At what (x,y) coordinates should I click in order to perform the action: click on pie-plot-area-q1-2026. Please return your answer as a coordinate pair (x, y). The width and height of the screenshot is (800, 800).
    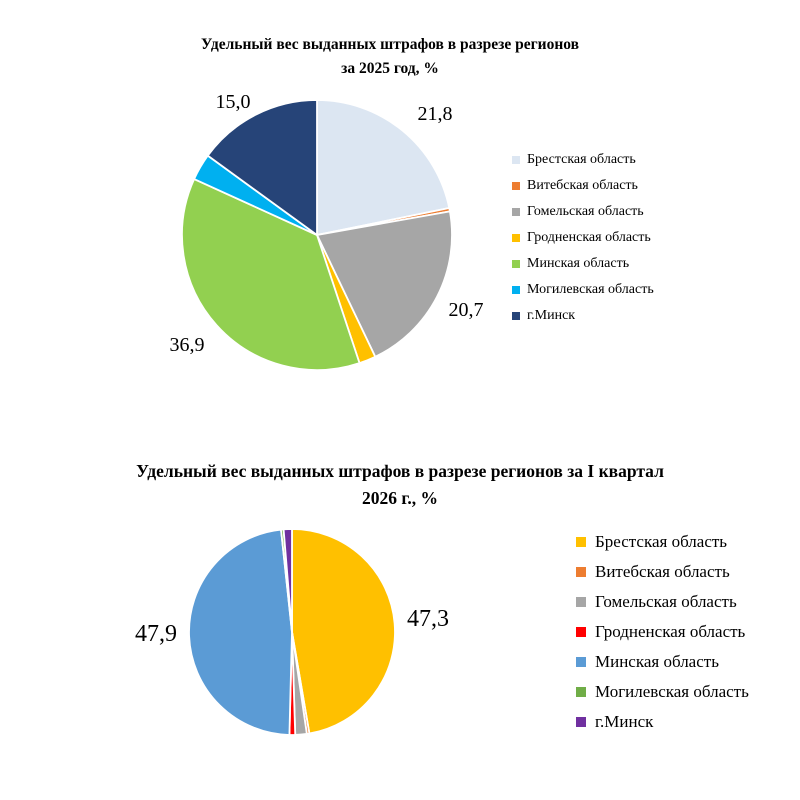
    Looking at the image, I should click on (292, 632).